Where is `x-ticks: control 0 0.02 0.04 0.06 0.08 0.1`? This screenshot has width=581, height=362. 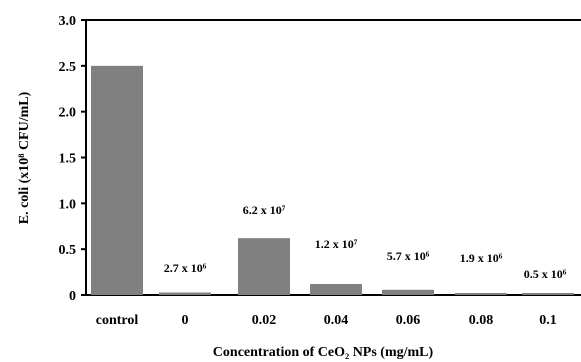 x-ticks: control 0 0.02 0.04 0.06 0.08 0.1 is located at coordinates (326, 320).